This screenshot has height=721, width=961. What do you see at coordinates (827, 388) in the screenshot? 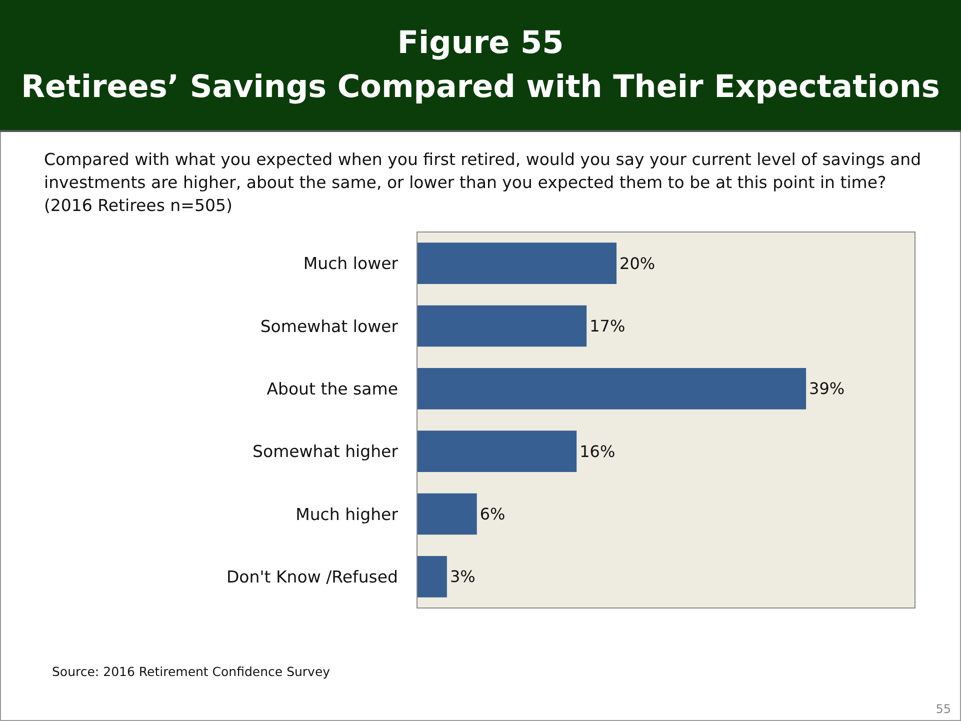
I see `data-label: 39%` at bounding box center [827, 388].